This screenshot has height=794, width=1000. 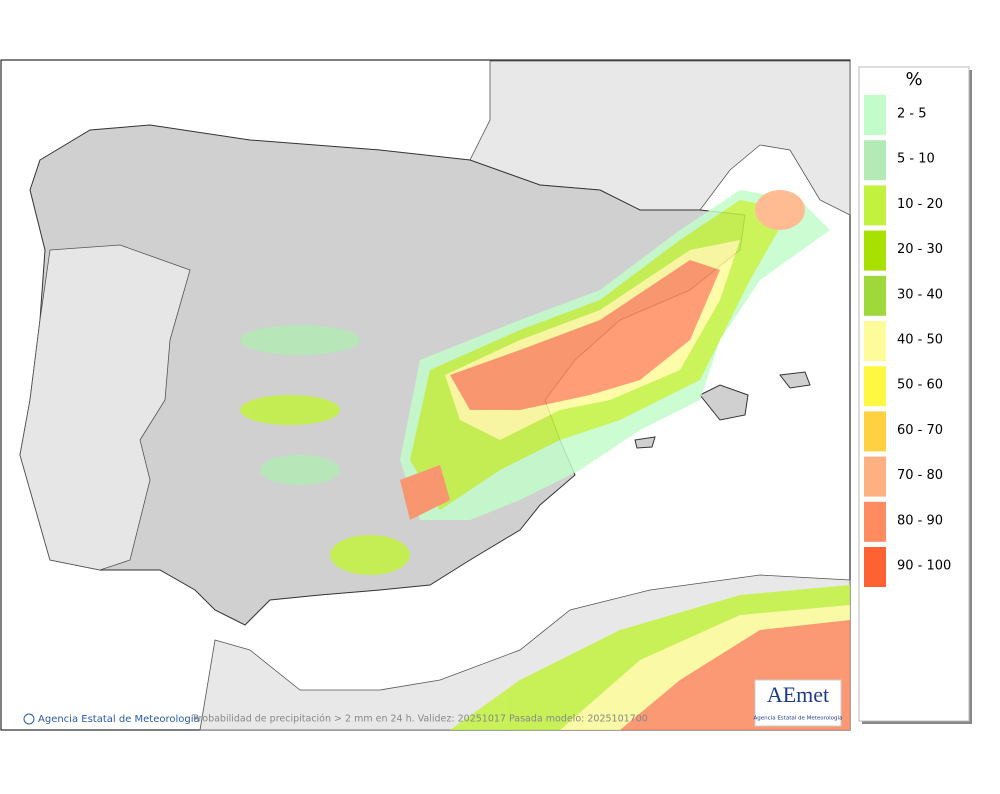 What do you see at coordinates (920, 520) in the screenshot?
I see `legend-label: 80 - 90` at bounding box center [920, 520].